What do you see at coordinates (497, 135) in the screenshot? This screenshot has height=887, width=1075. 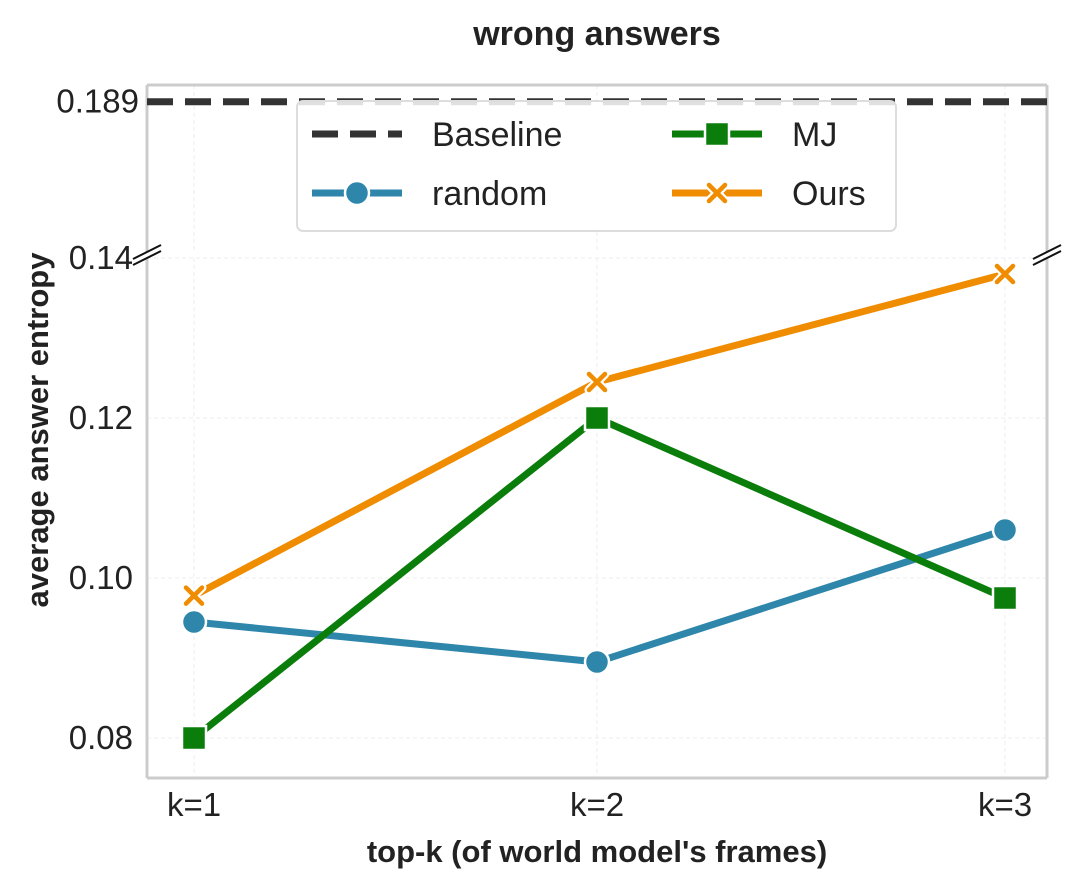 I see `legend-label: Baseline` at bounding box center [497, 135].